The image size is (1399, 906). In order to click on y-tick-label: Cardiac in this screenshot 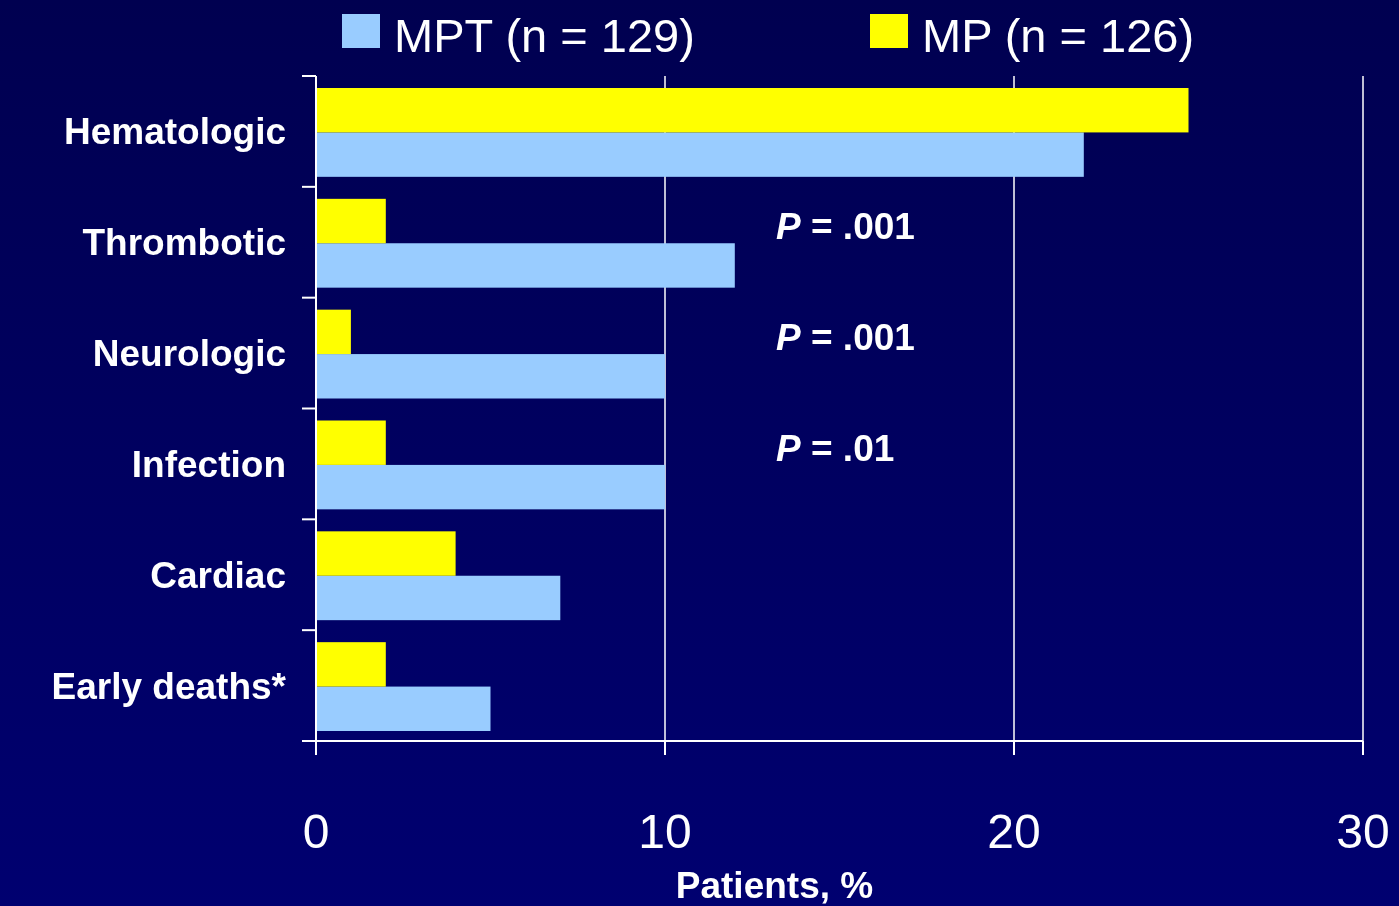, I will do `click(218, 575)`.